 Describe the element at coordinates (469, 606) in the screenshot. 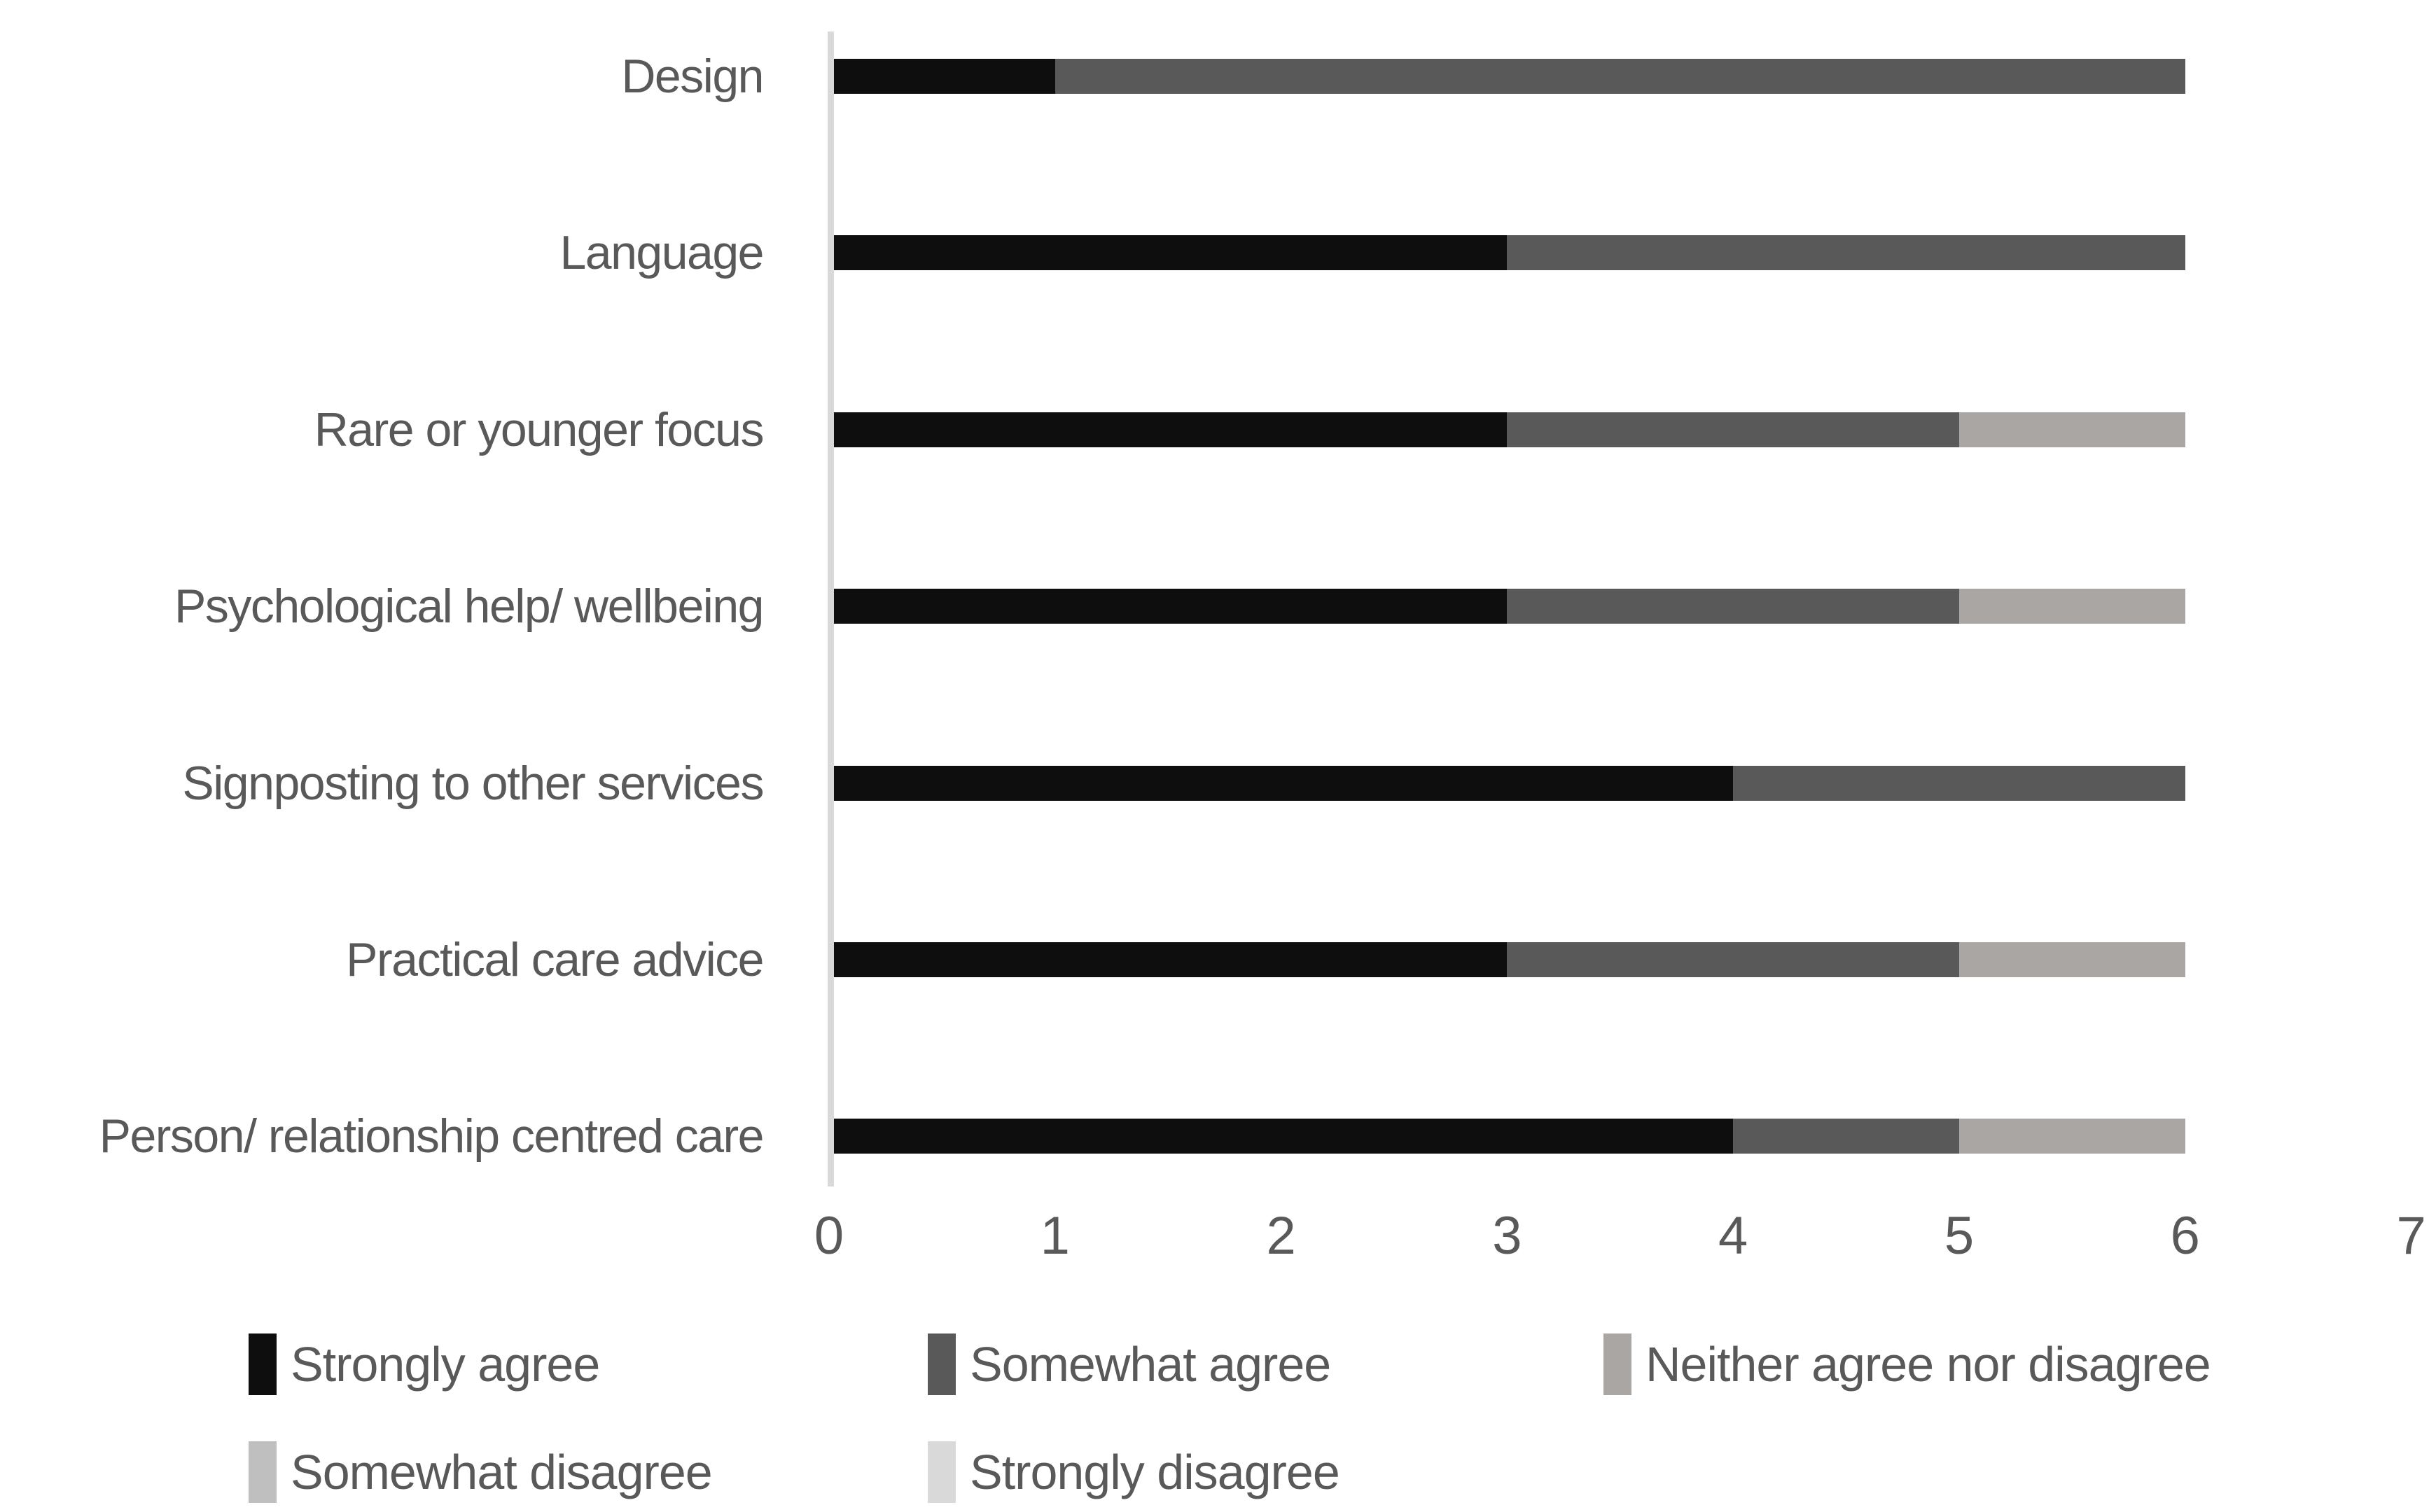

I see `category-label: Psychological help/ wellbeing` at that location.